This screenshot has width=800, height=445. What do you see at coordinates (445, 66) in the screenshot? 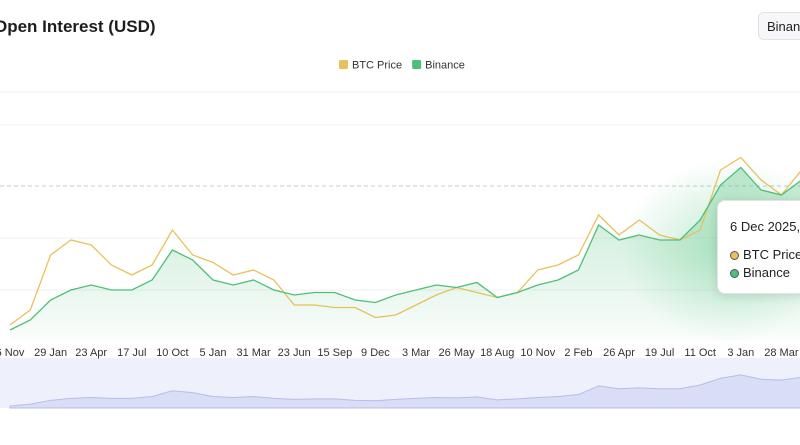
I see `legend-label: Binance` at bounding box center [445, 66].